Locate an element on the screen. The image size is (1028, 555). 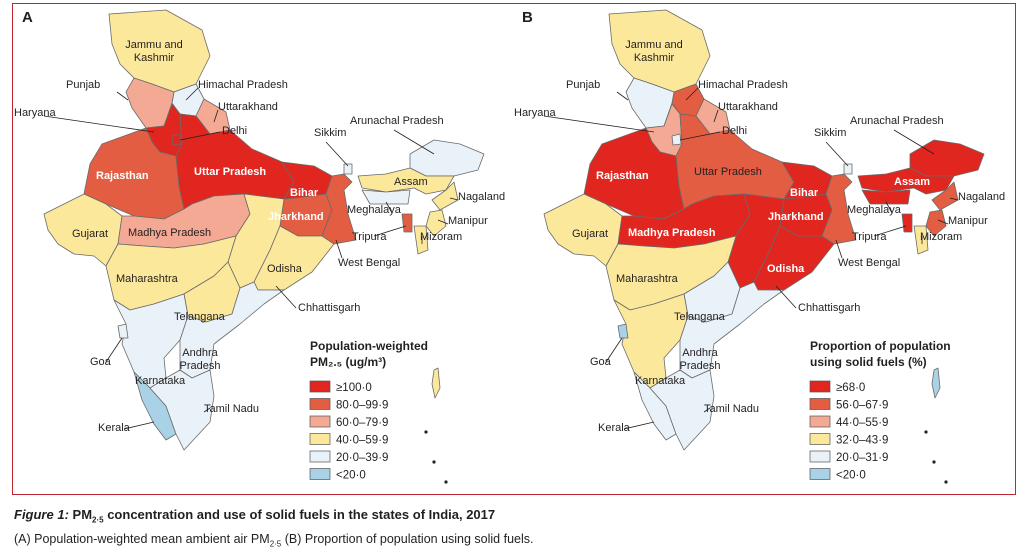
state-label-hp: Himachal Pradesh is located at coordinates (743, 85).